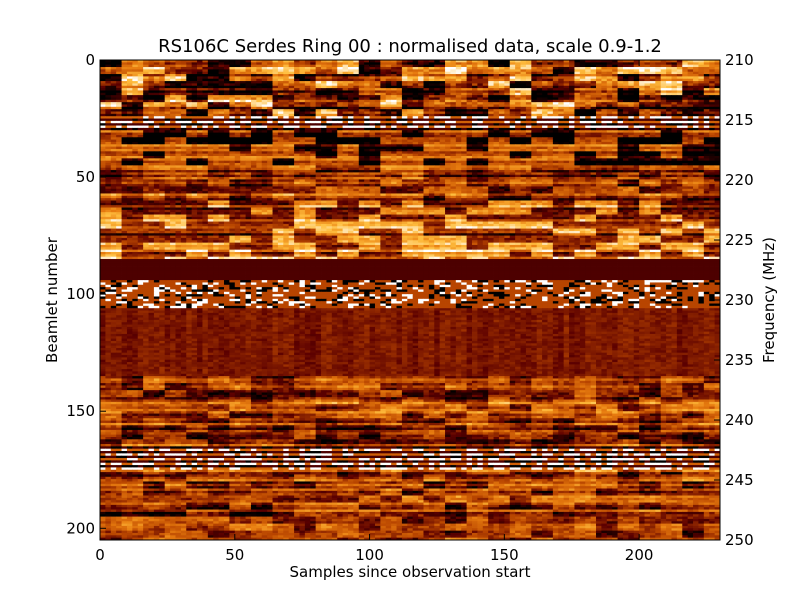  Describe the element at coordinates (739, 360) in the screenshot. I see `y2-tick-label: 235` at that location.